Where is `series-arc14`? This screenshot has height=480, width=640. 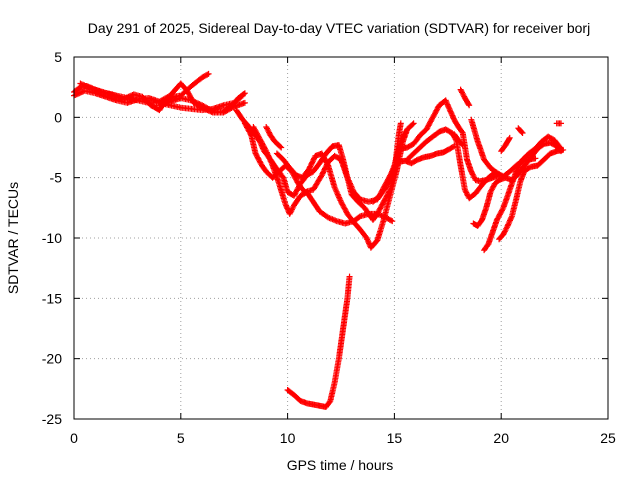
series-arc14 is located at coordinates (458, 140).